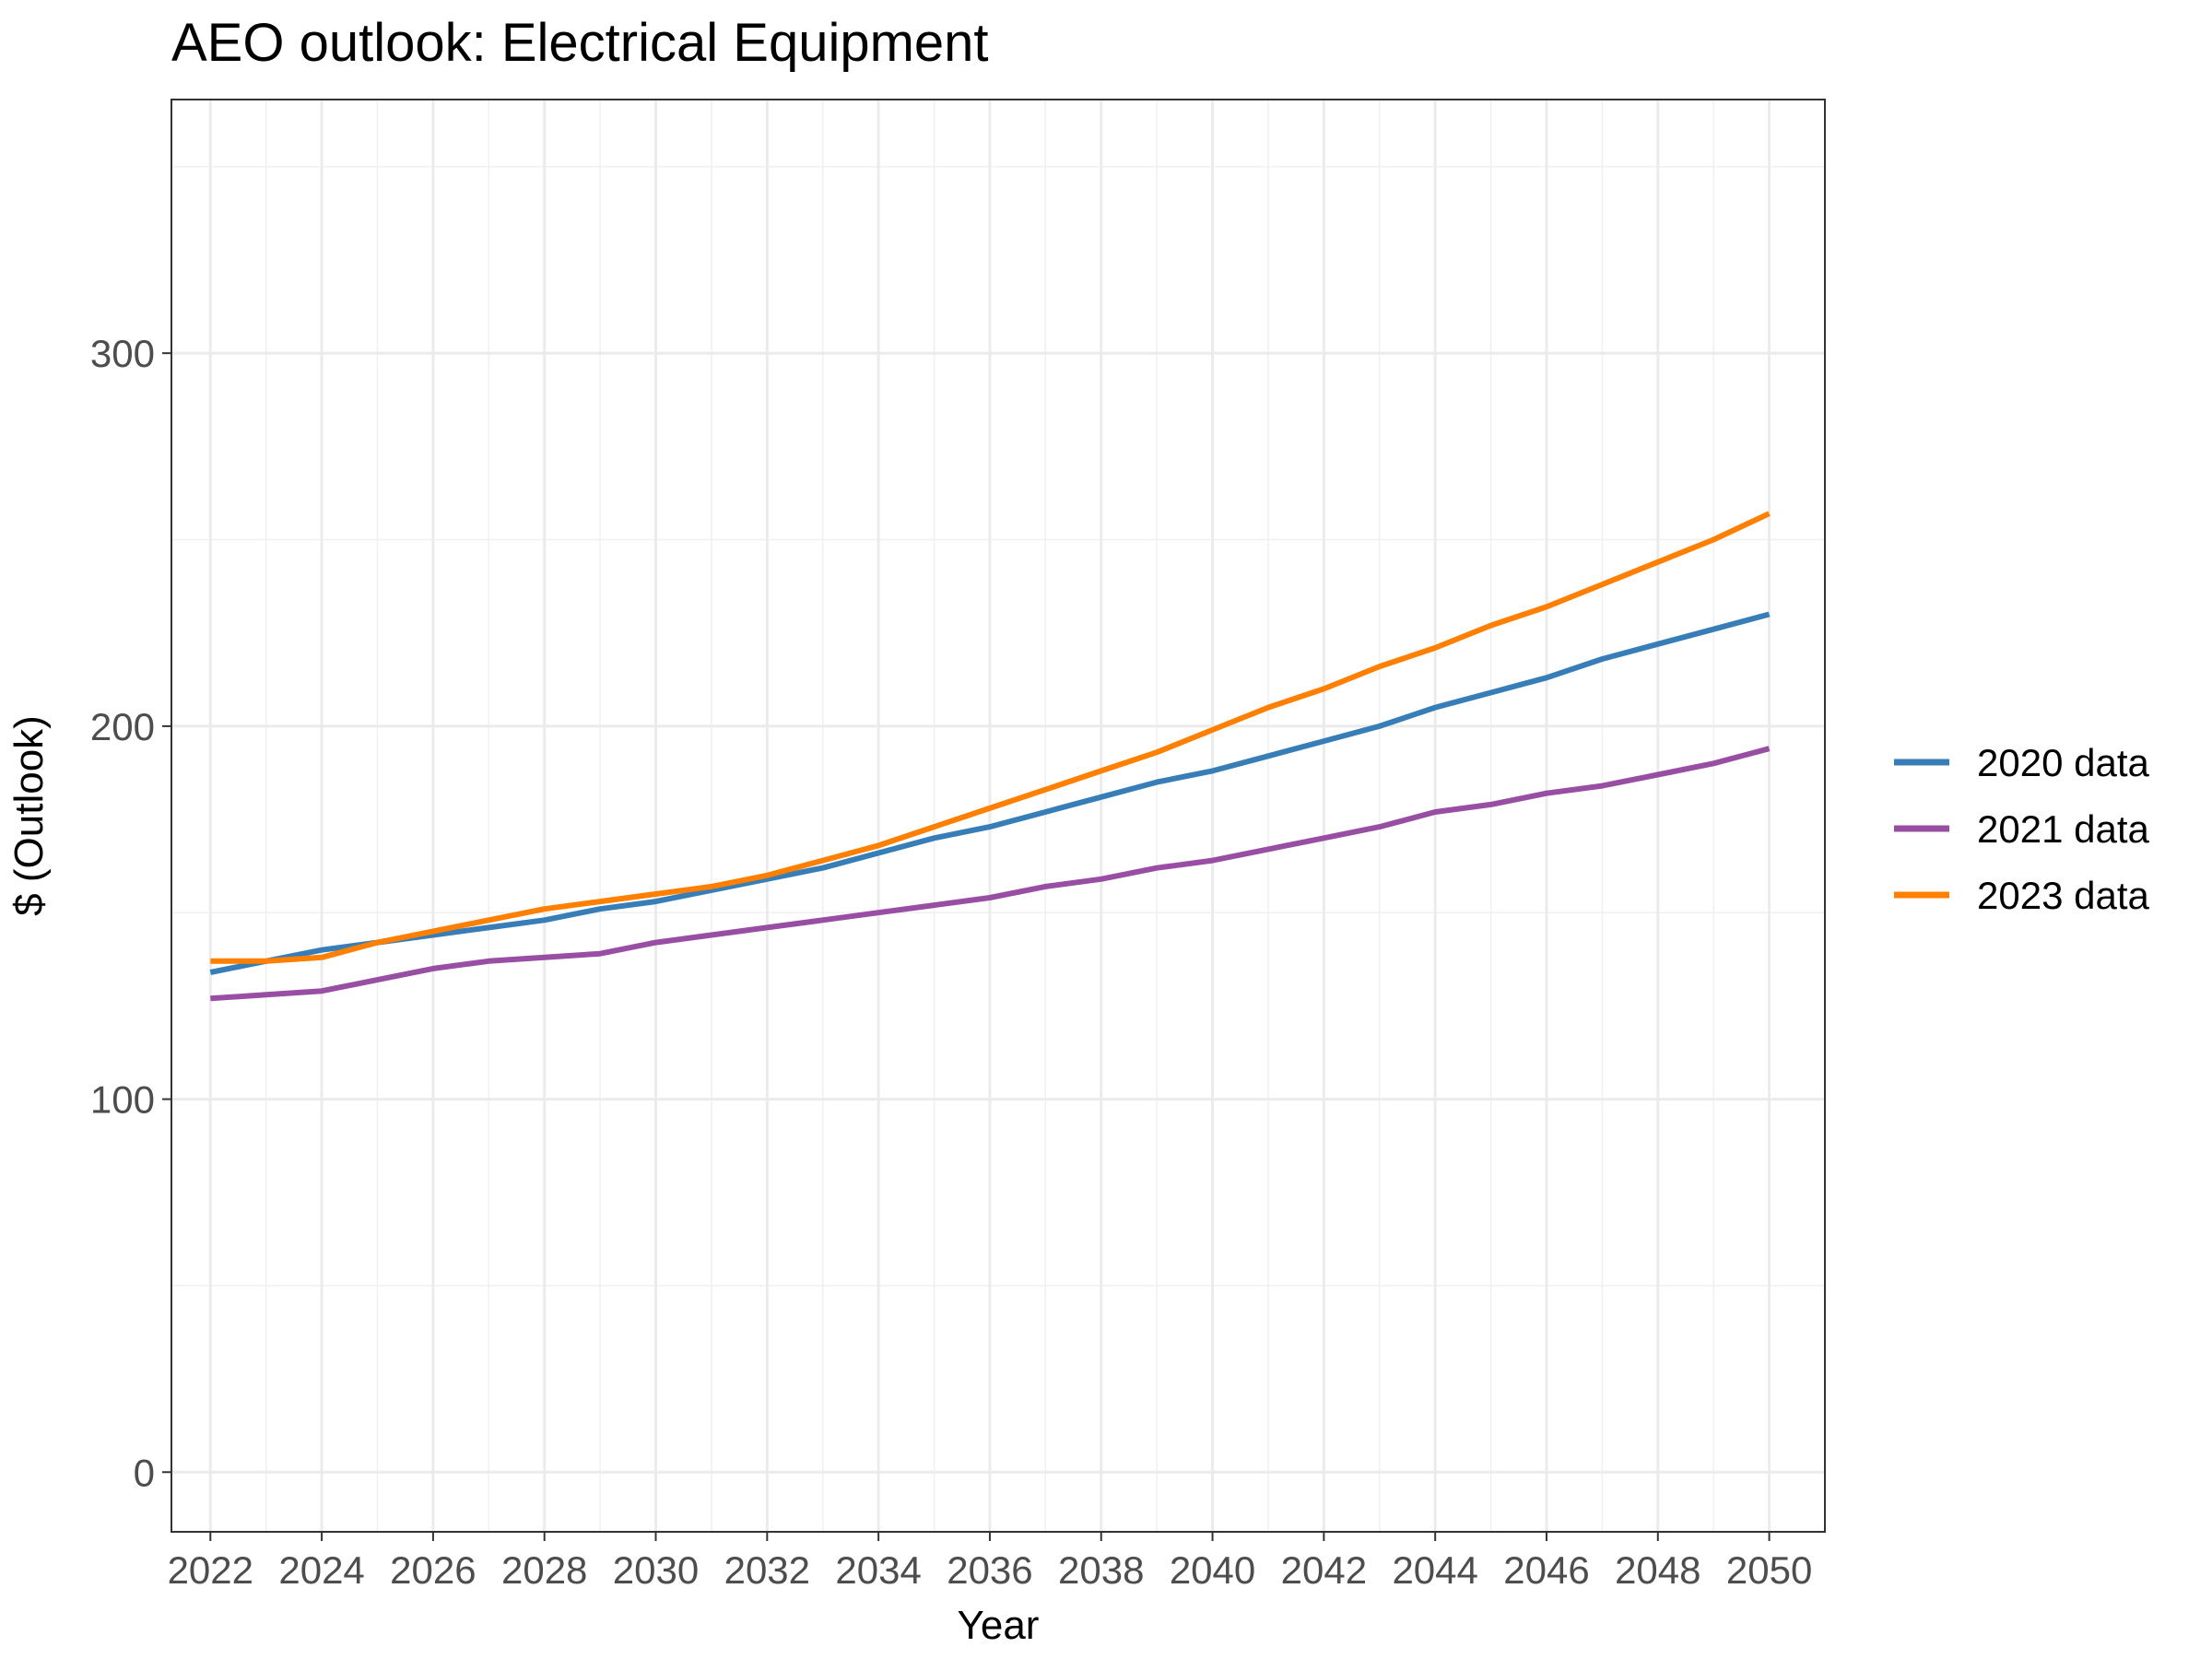 The height and width of the screenshot is (1659, 2212). Describe the element at coordinates (122, 726) in the screenshot. I see `y-tick-label: 200` at that location.